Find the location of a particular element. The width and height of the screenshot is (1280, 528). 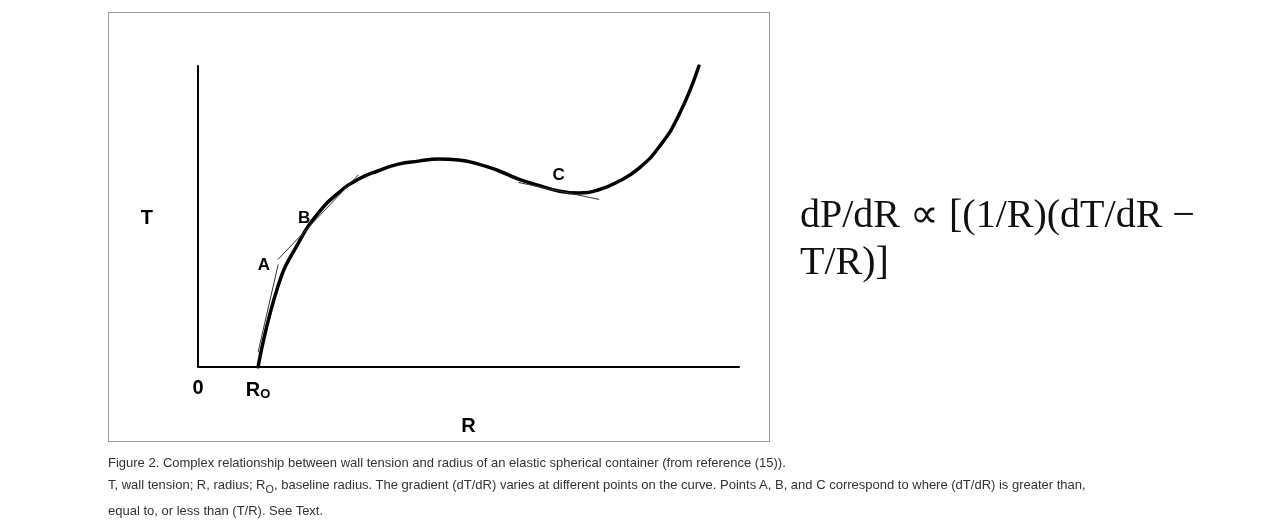

series-label: A is located at coordinates (264, 265).